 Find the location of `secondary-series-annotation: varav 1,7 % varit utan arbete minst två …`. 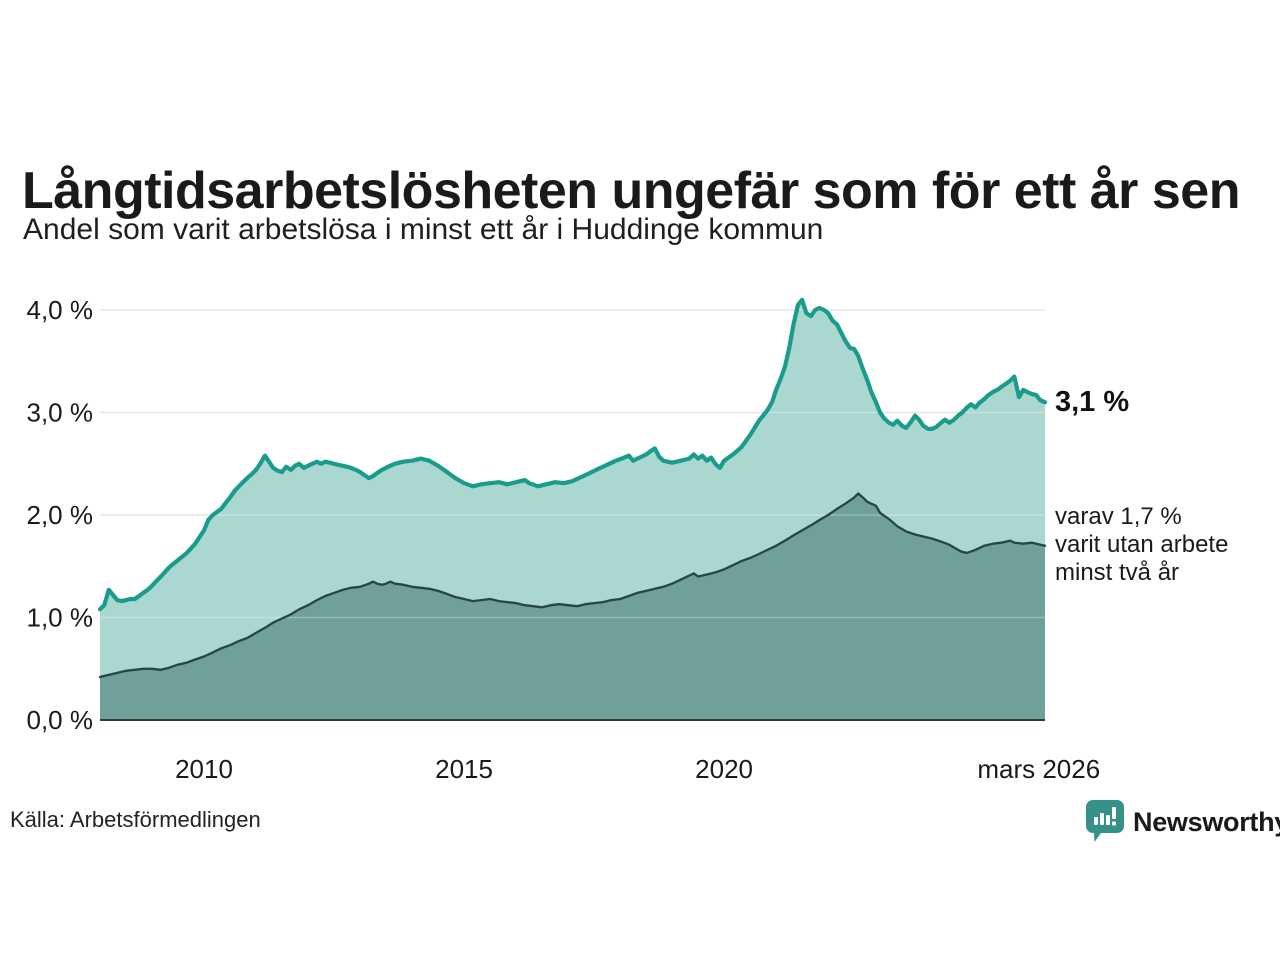

secondary-series-annotation: varav 1,7 % varit utan arbete minst två … is located at coordinates (1142, 544).